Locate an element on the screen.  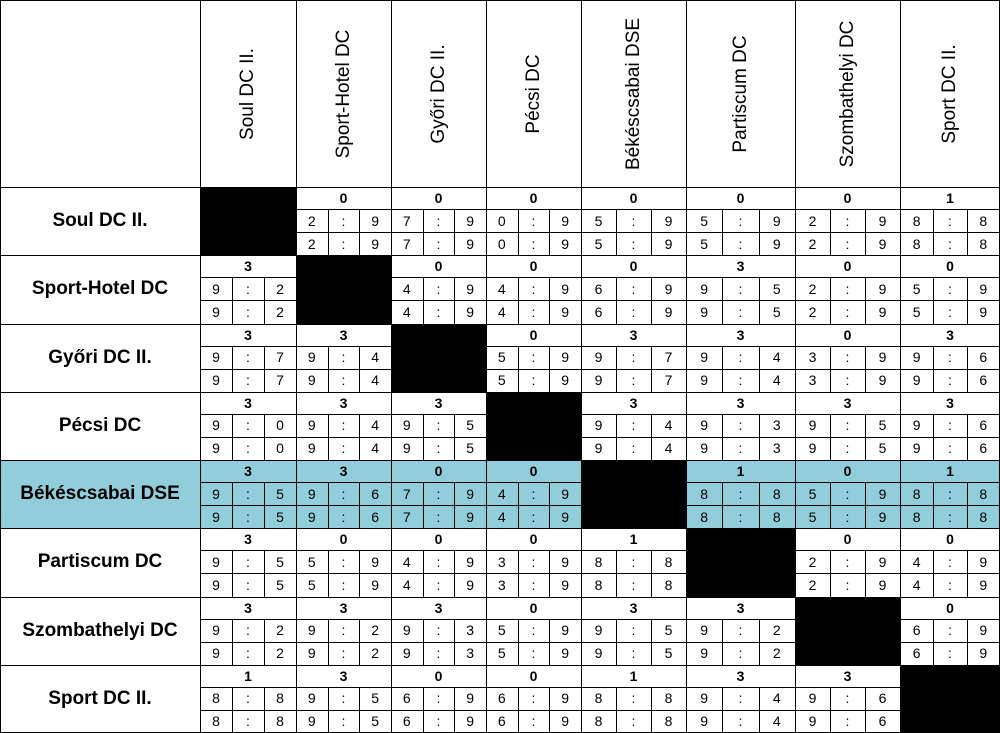
score-away: 0 is located at coordinates (280, 425).